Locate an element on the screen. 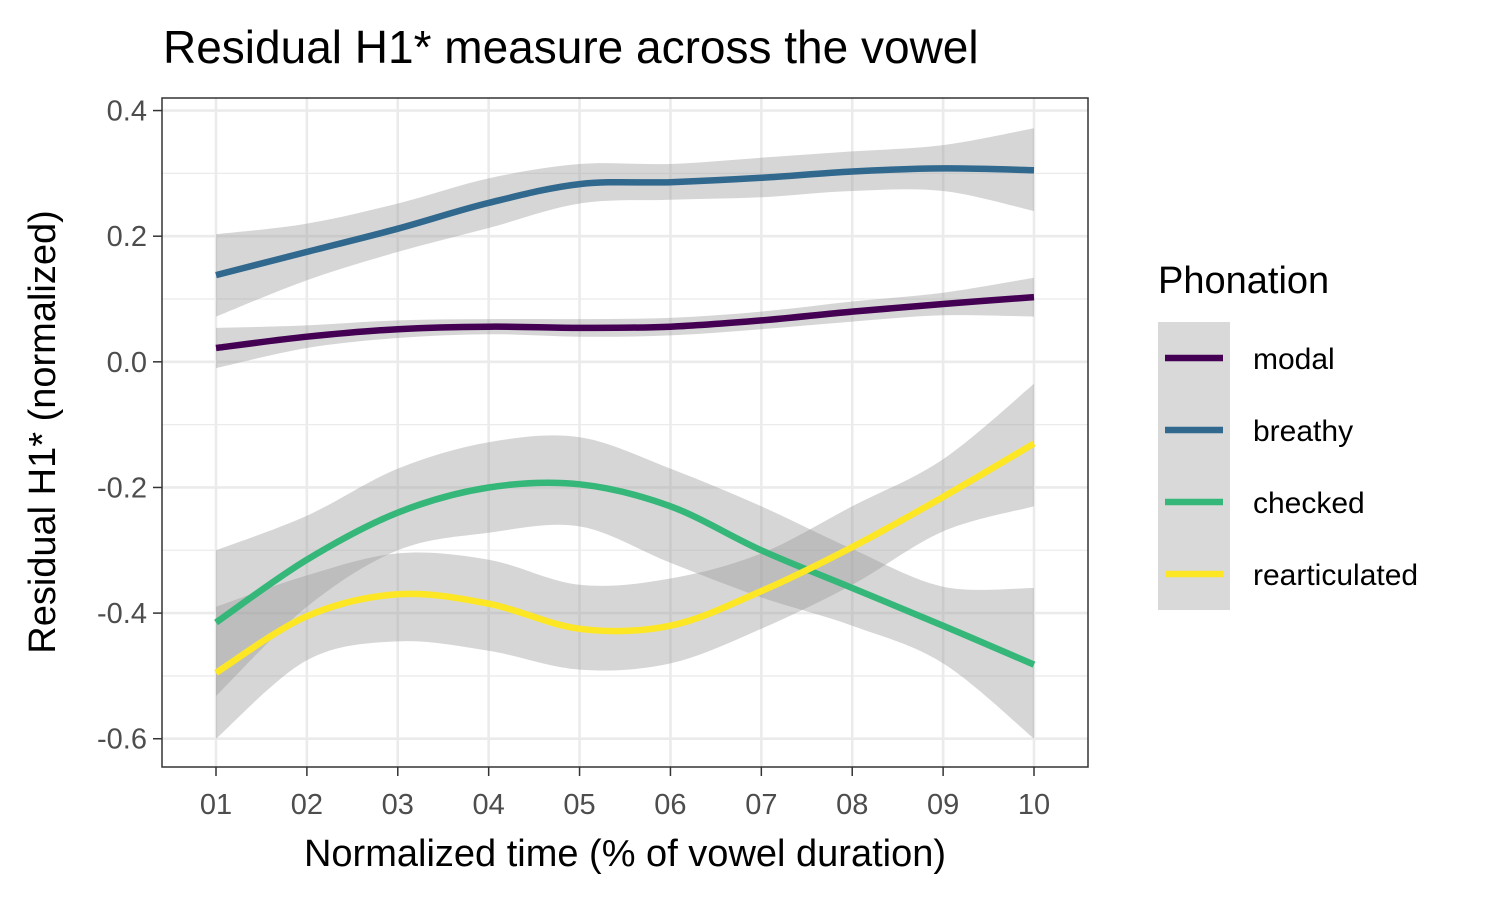 This screenshot has height=900, width=1500. legend-key-background is located at coordinates (1194, 466).